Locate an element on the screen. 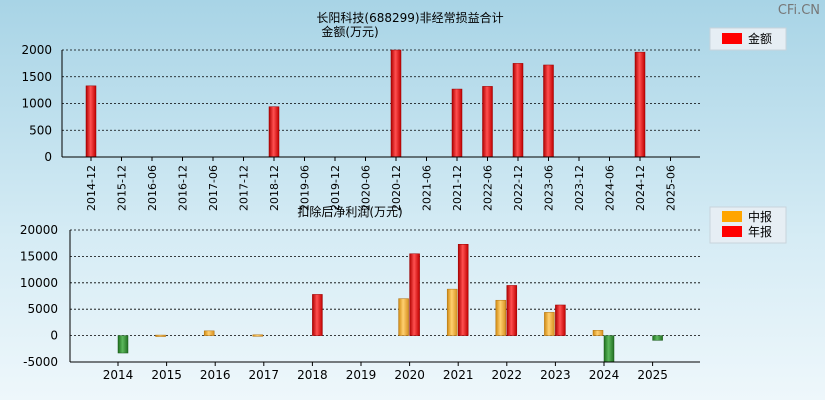  chart-2-legend-swatch-annual is located at coordinates (732, 231).